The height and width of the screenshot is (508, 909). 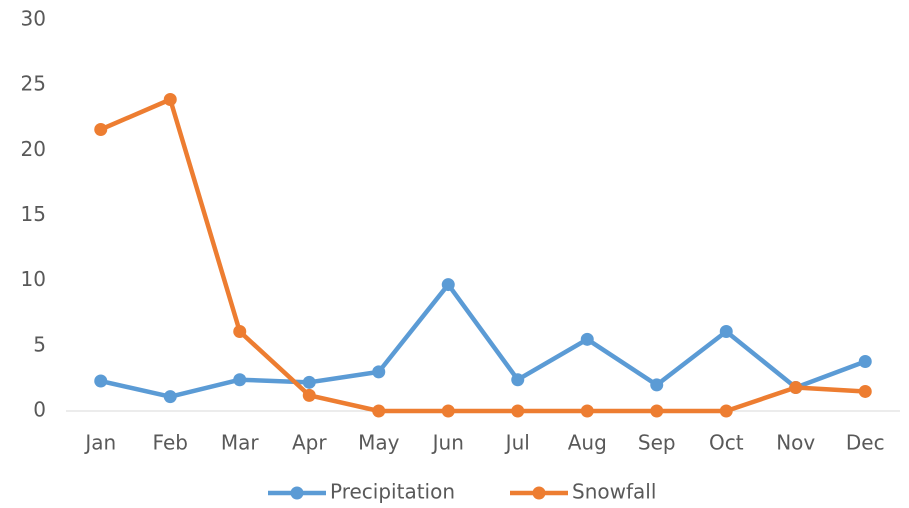 I want to click on x-tick-label: Nov, so click(x=795, y=443).